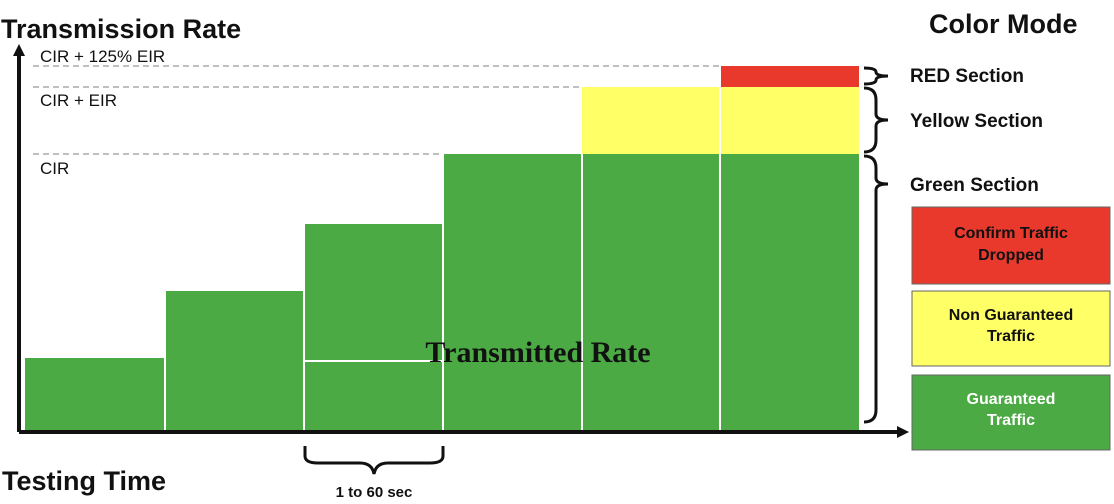  I want to click on level-lines, so click(376, 110).